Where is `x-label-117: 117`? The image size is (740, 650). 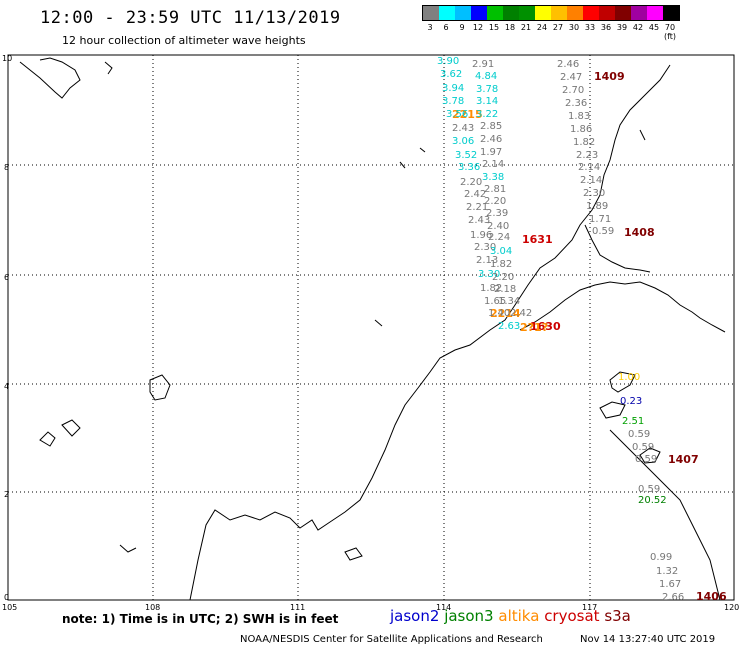 x-label-117: 117 is located at coordinates (589, 607).